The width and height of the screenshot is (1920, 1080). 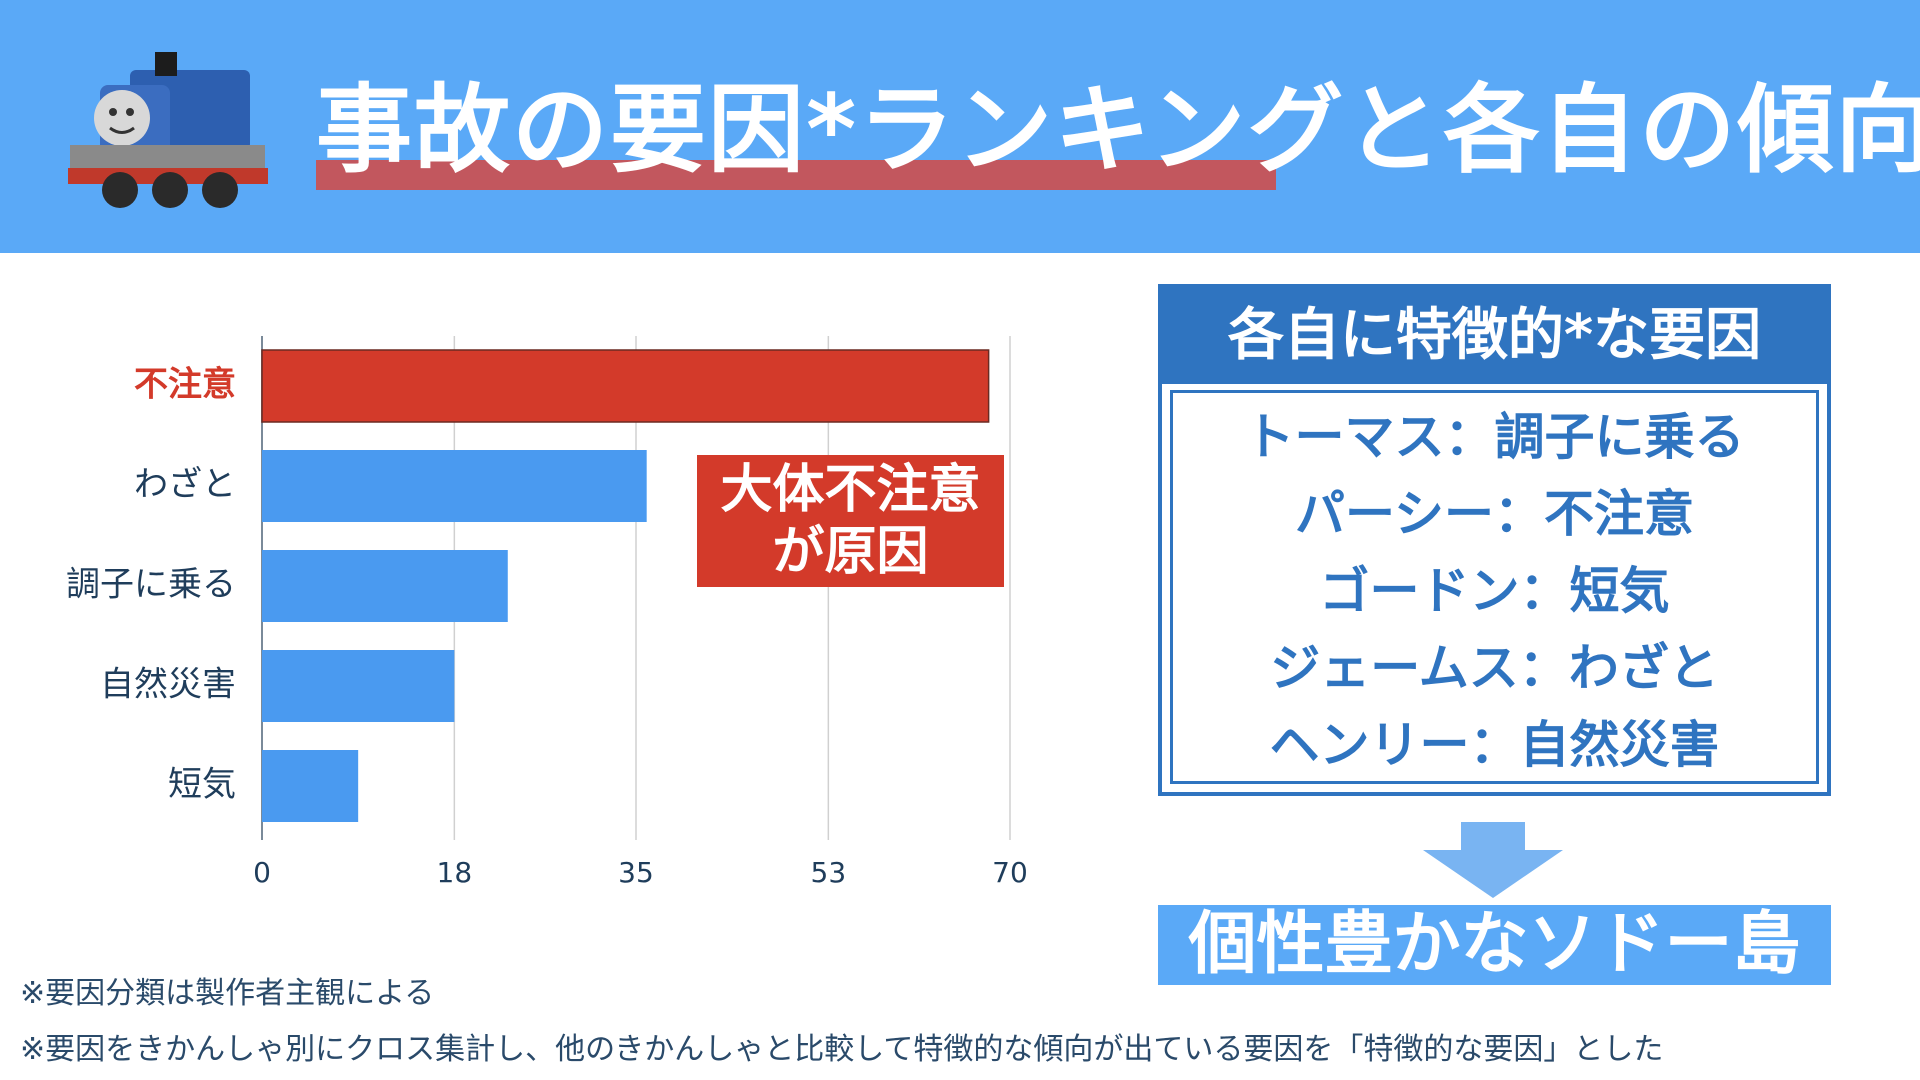 I want to click on factor-item: トーマス：調子に乗る, so click(x=1494, y=437).